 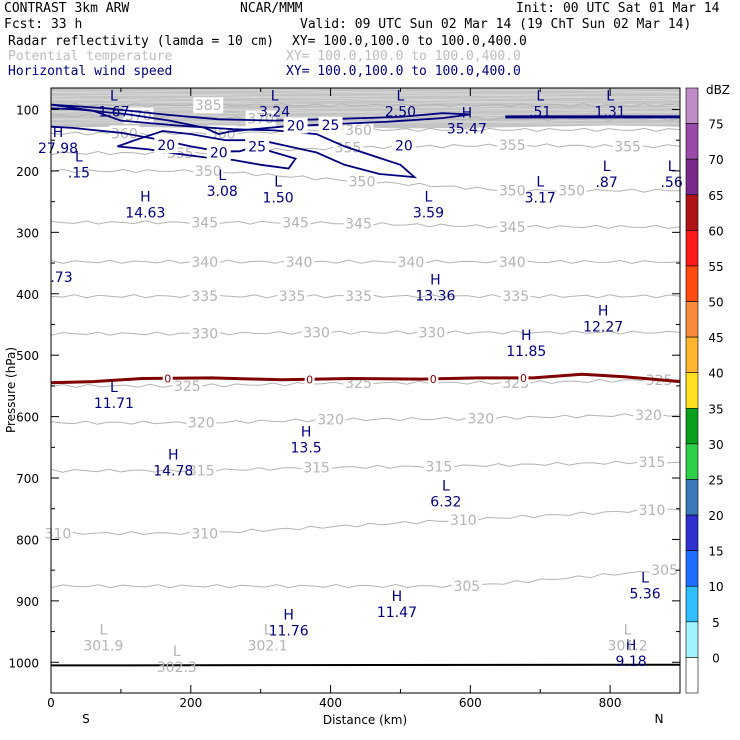 I want to click on init-time: Init: 00 UTC Sat 01 Mar 14, so click(x=618, y=8).